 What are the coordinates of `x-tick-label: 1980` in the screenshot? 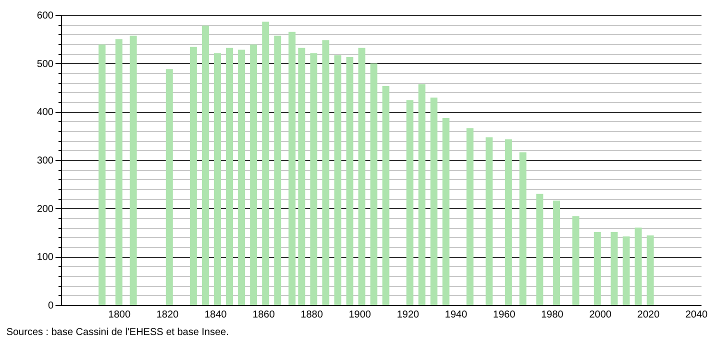 It's located at (552, 315).